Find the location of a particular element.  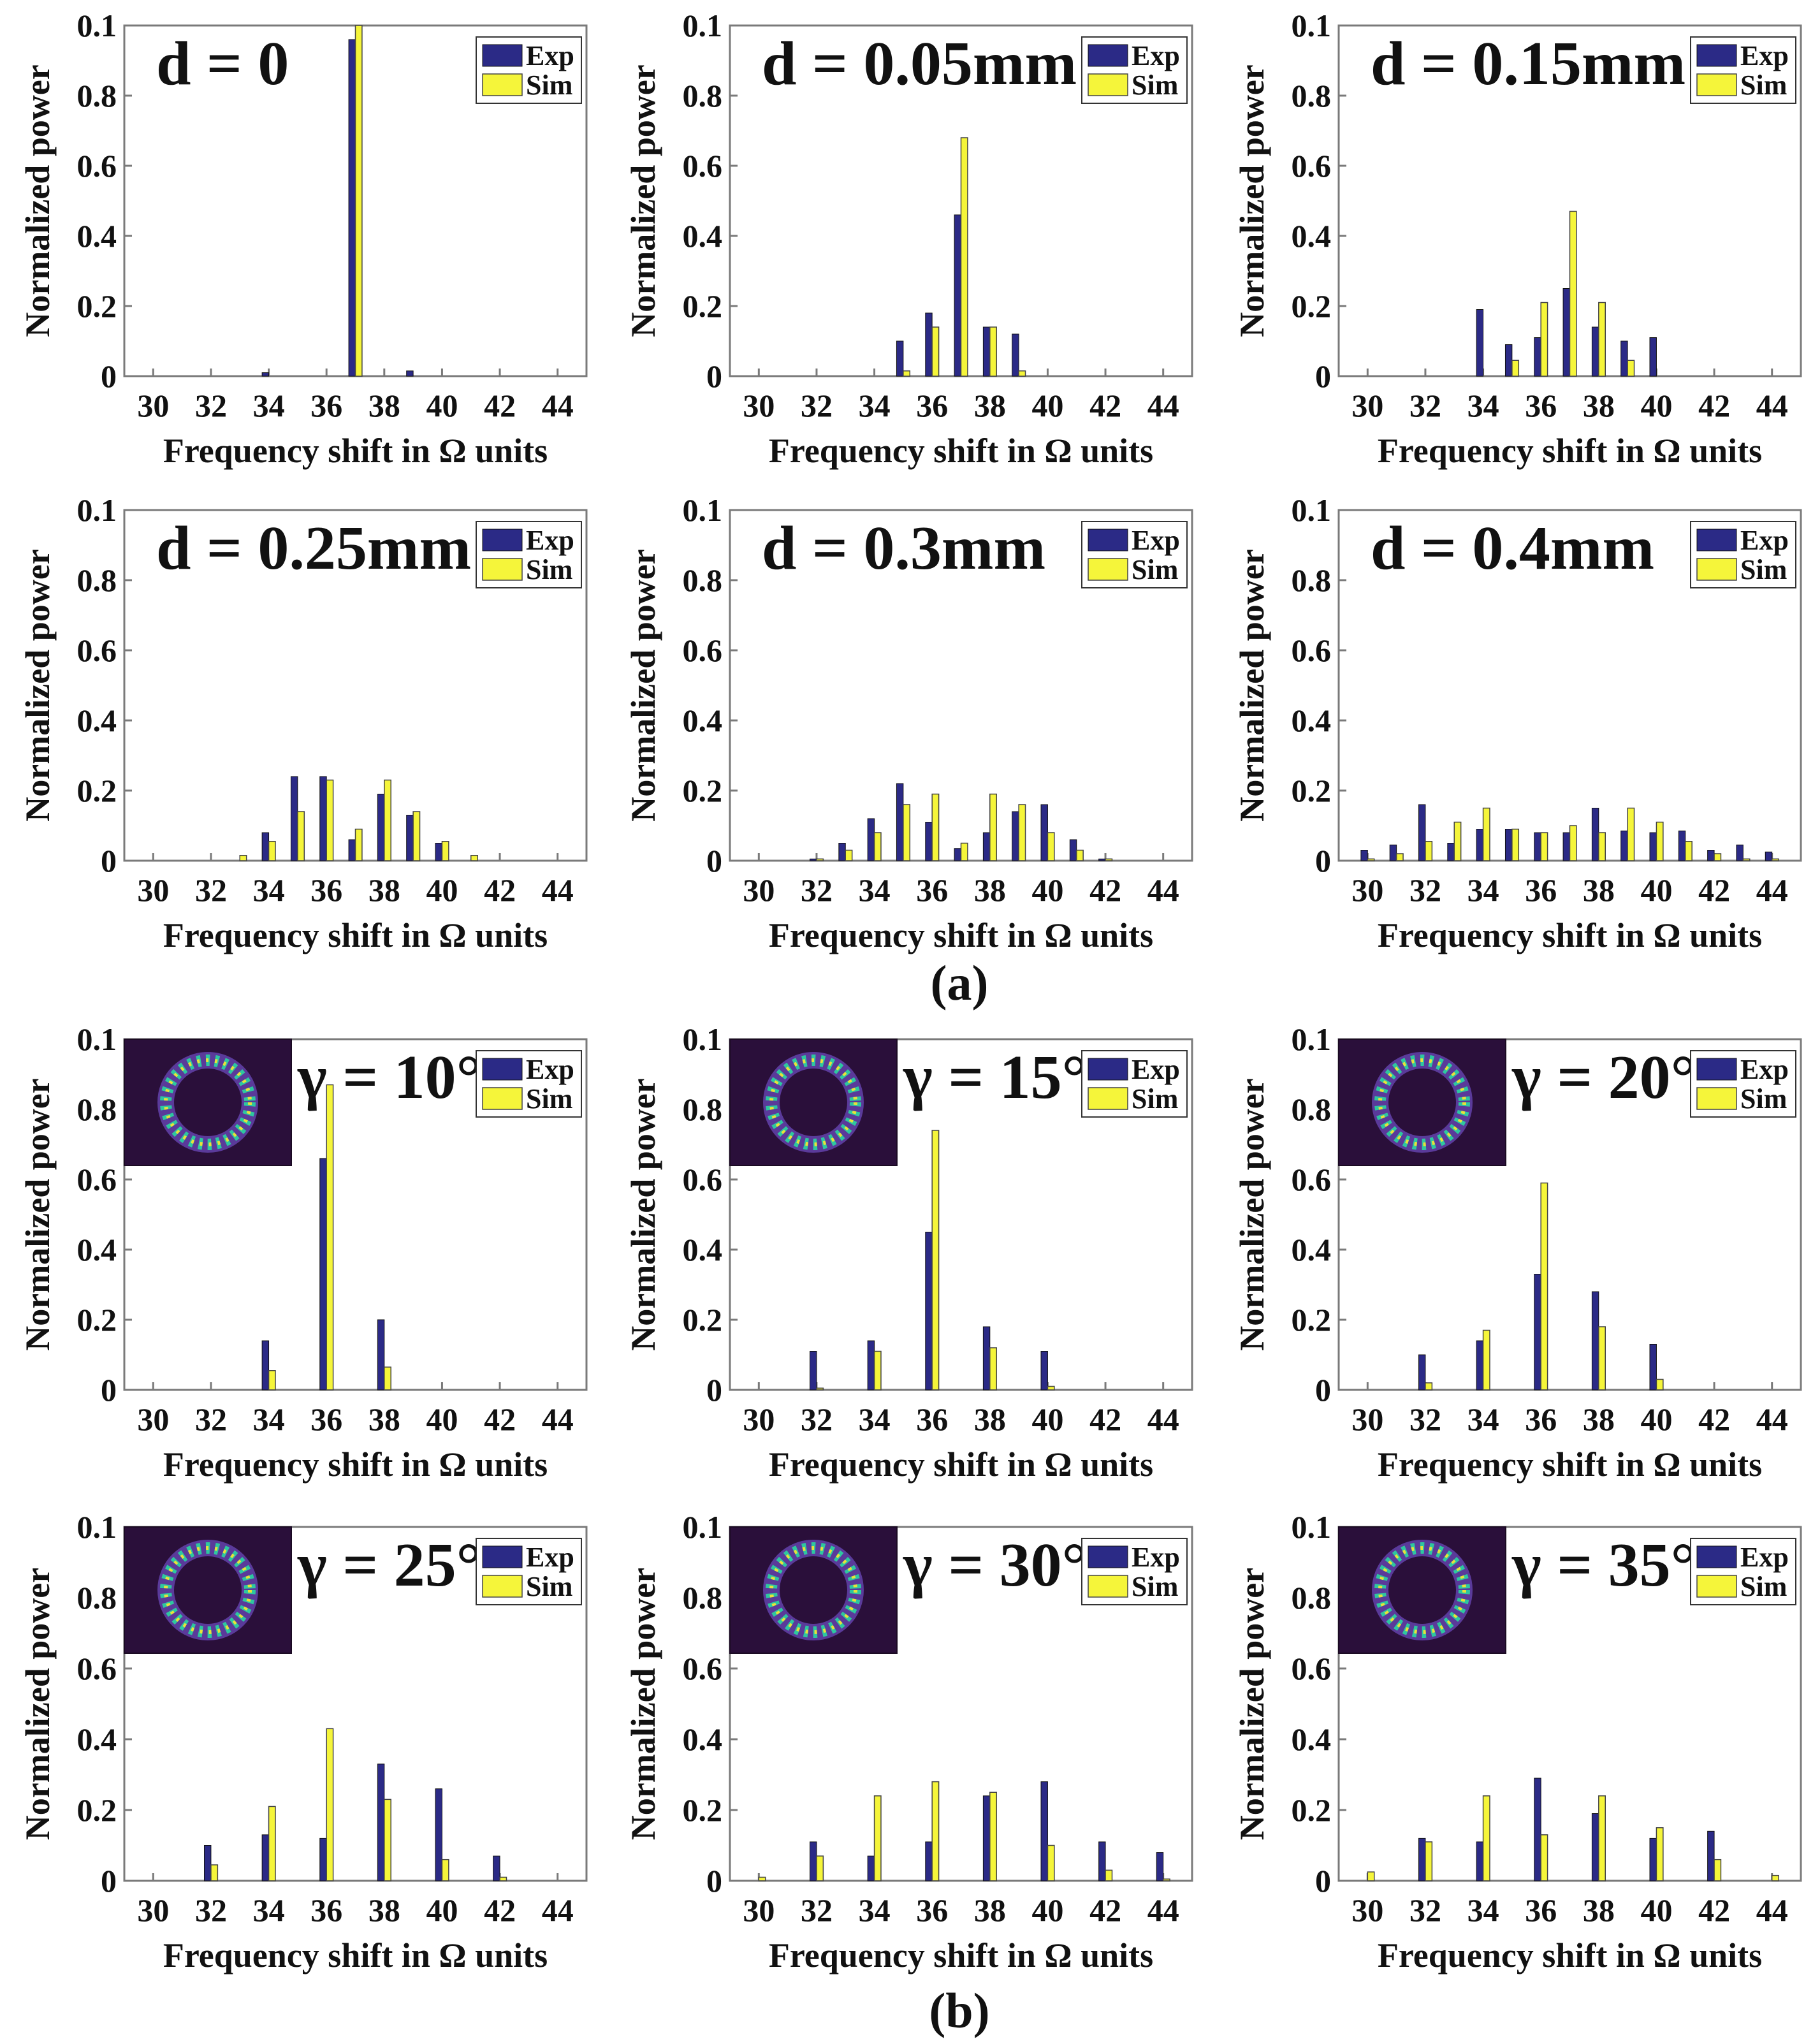

x-tick-label: 30 is located at coordinates (153, 405).